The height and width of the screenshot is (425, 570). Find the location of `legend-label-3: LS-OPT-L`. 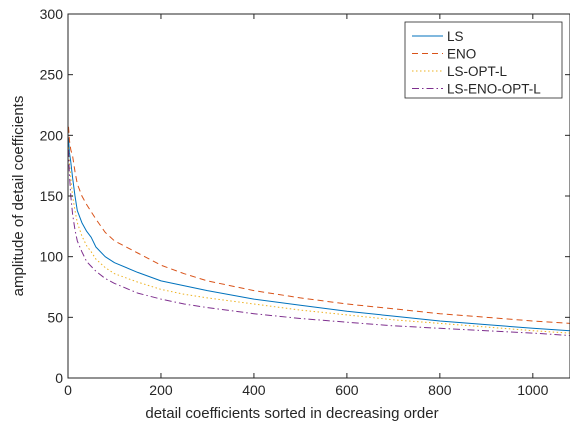

legend-label-3: LS-OPT-L is located at coordinates (477, 71).